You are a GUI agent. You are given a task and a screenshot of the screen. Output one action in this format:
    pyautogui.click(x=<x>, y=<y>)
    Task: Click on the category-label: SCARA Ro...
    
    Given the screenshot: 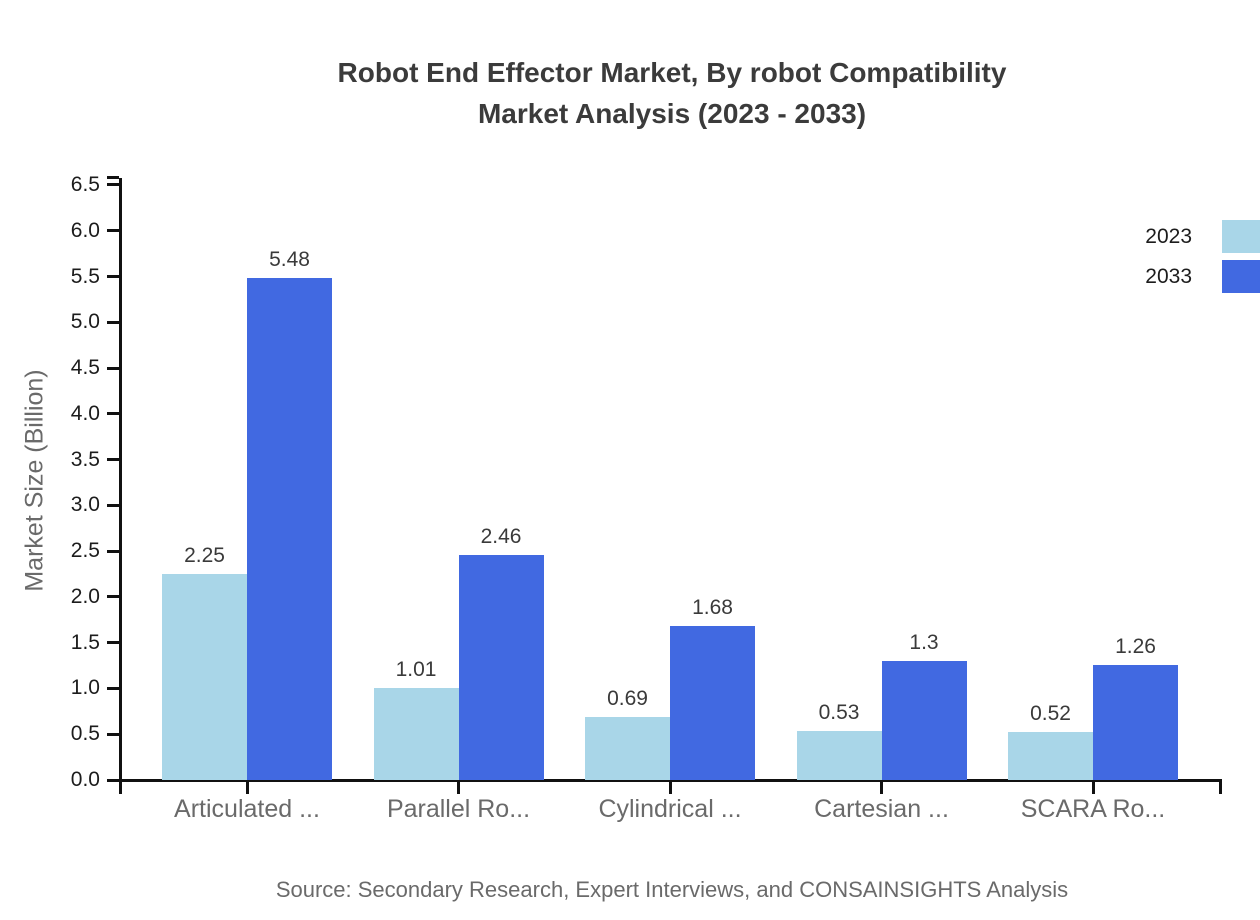 What is the action you would take?
    pyautogui.click(x=1093, y=809)
    